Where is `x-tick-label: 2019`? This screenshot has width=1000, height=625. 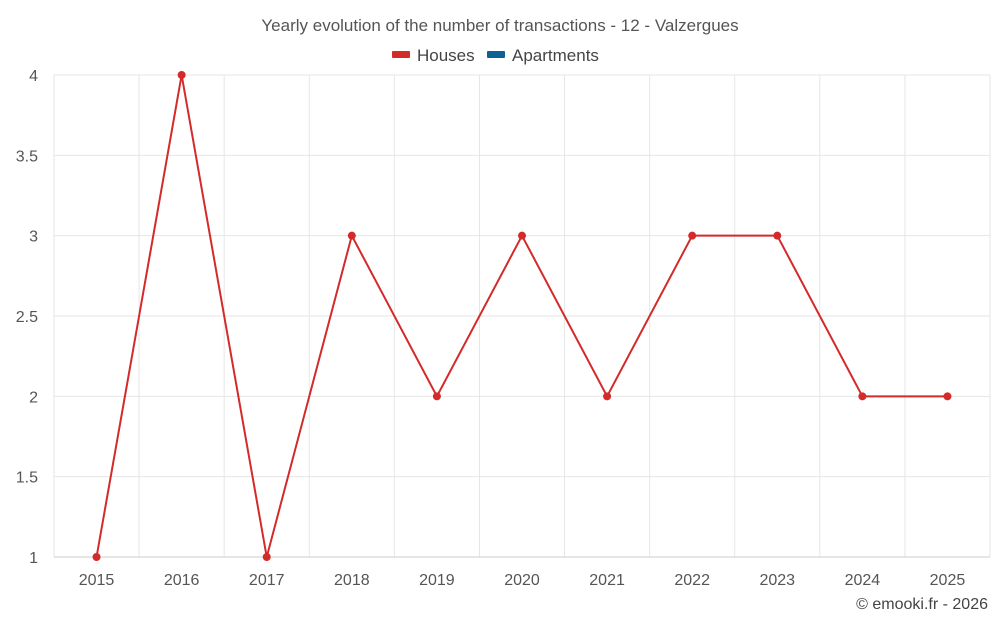 x-tick-label: 2019 is located at coordinates (437, 580).